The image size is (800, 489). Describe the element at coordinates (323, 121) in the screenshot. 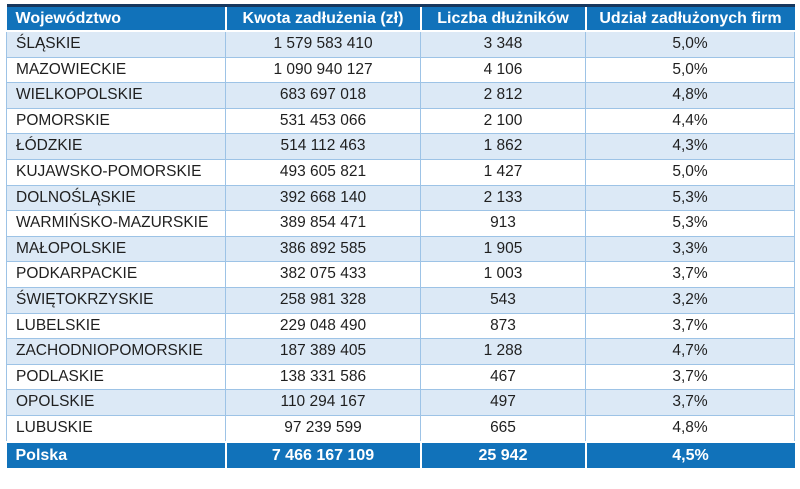

I see `debt-amount-value: 531 453 066` at that location.